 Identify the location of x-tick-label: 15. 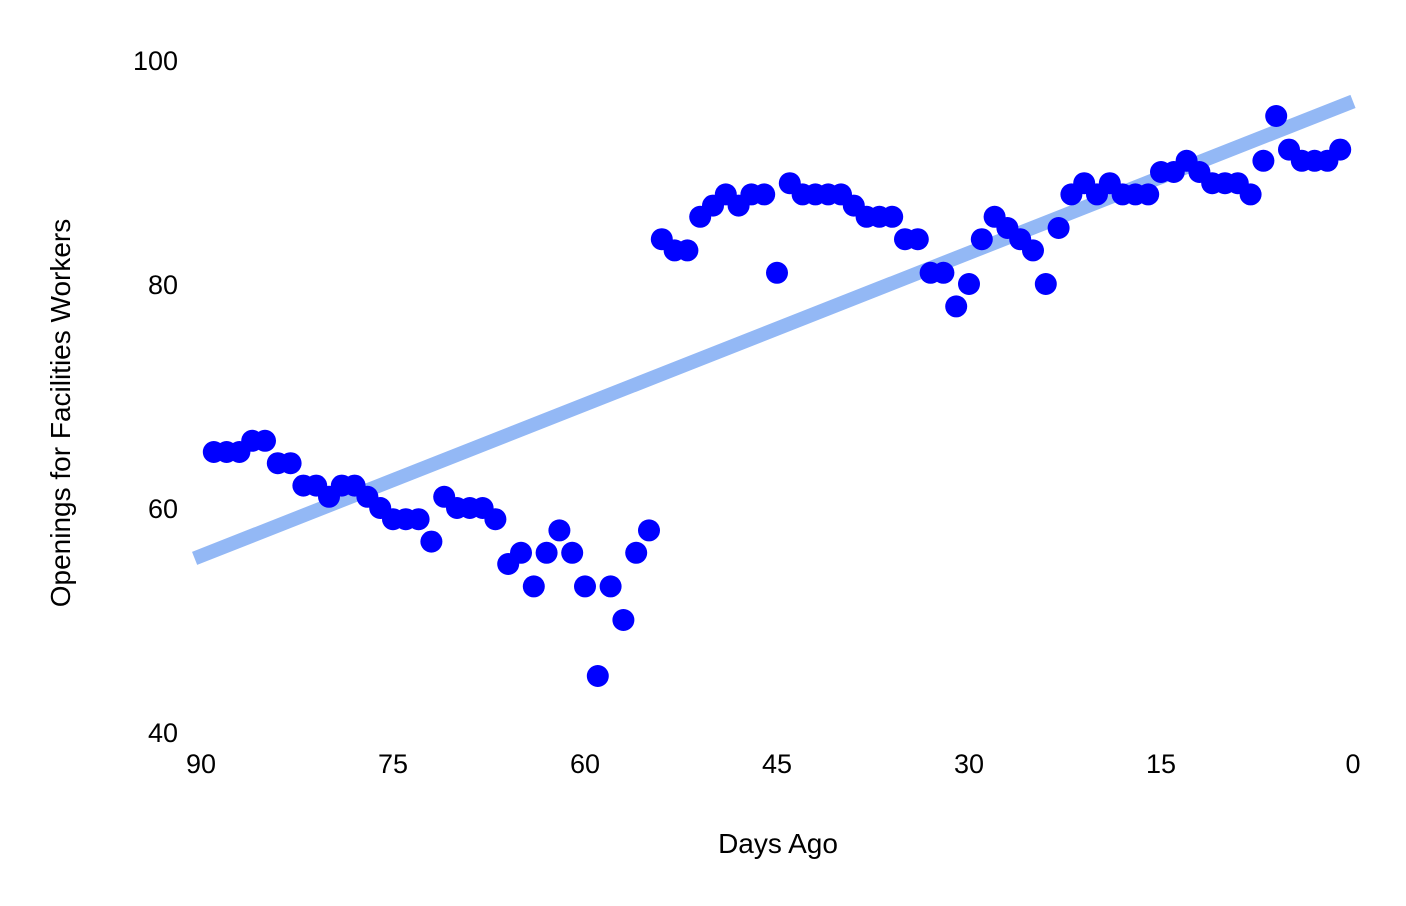
(1161, 764).